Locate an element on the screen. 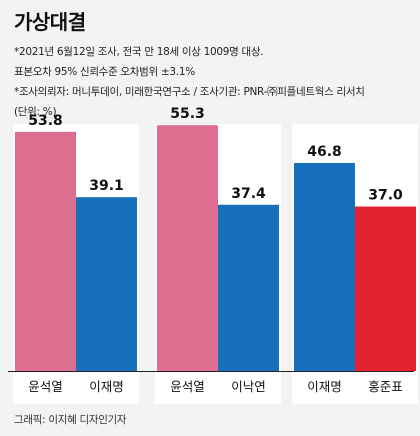 The height and width of the screenshot is (436, 420). survey-note-date: *2021년 6월12일 조사, 전국 만 18세 이상 1009명 대상. is located at coordinates (139, 52).